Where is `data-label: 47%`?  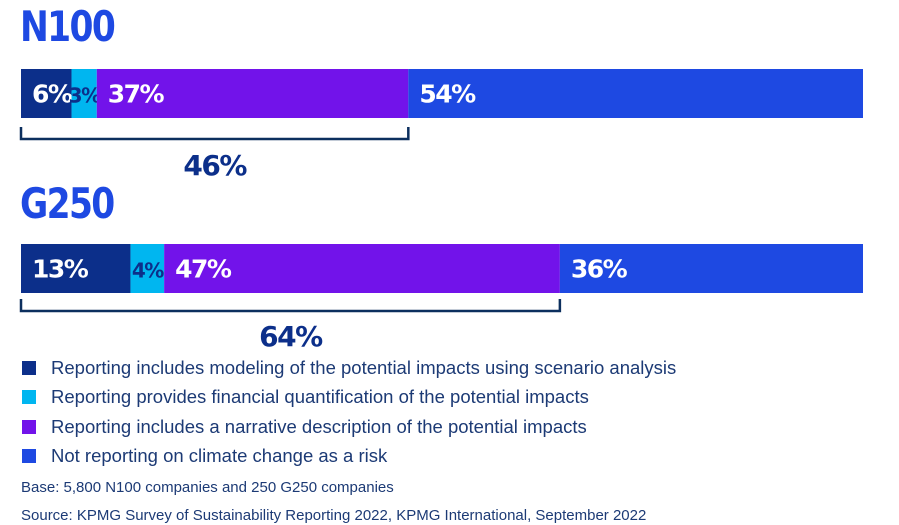
data-label: 47% is located at coordinates (203, 269).